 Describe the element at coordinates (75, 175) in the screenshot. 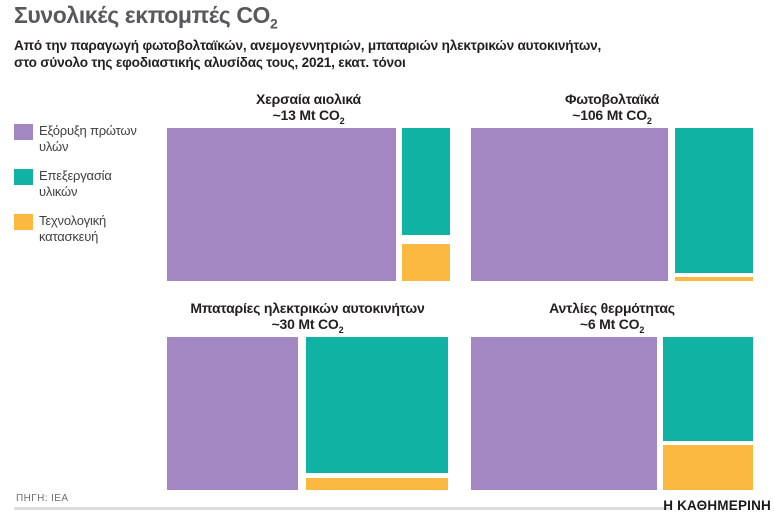

I see `legend-label-processing-line1: Επεξεργασία` at that location.